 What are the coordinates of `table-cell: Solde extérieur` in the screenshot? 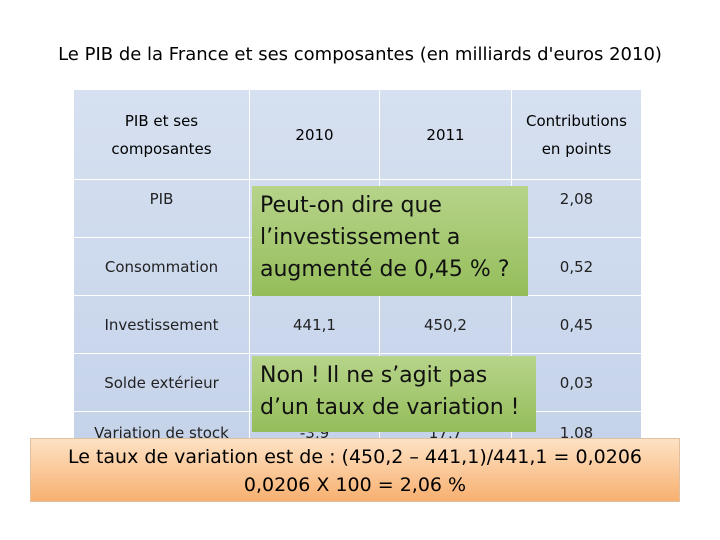 It's located at (162, 383).